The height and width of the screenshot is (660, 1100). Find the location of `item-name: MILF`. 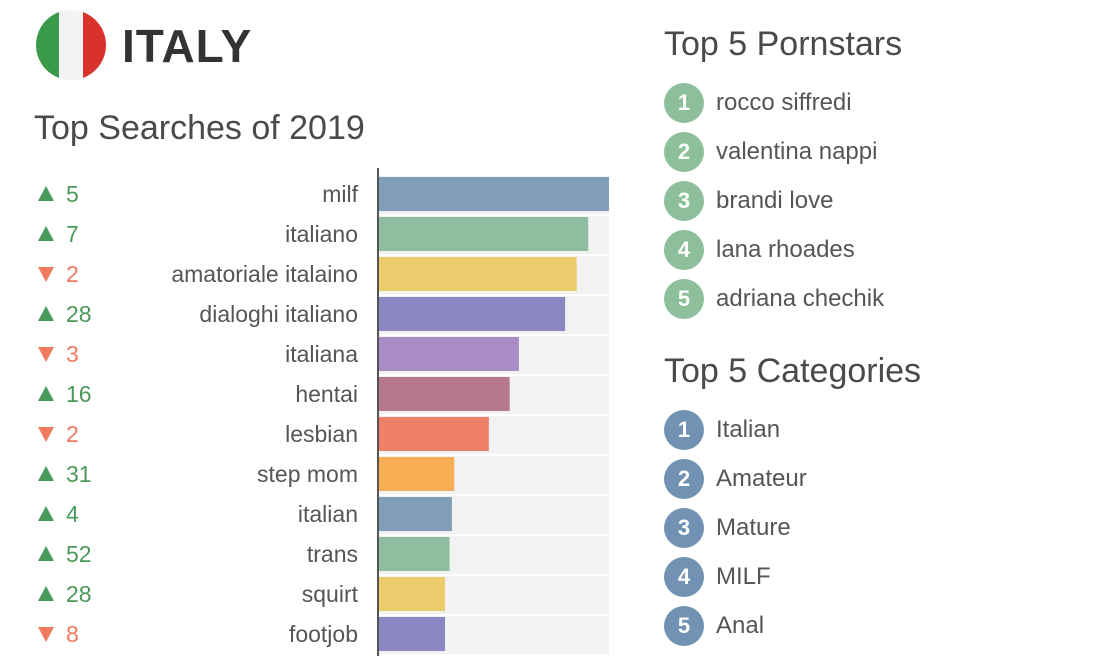

item-name: MILF is located at coordinates (743, 576).